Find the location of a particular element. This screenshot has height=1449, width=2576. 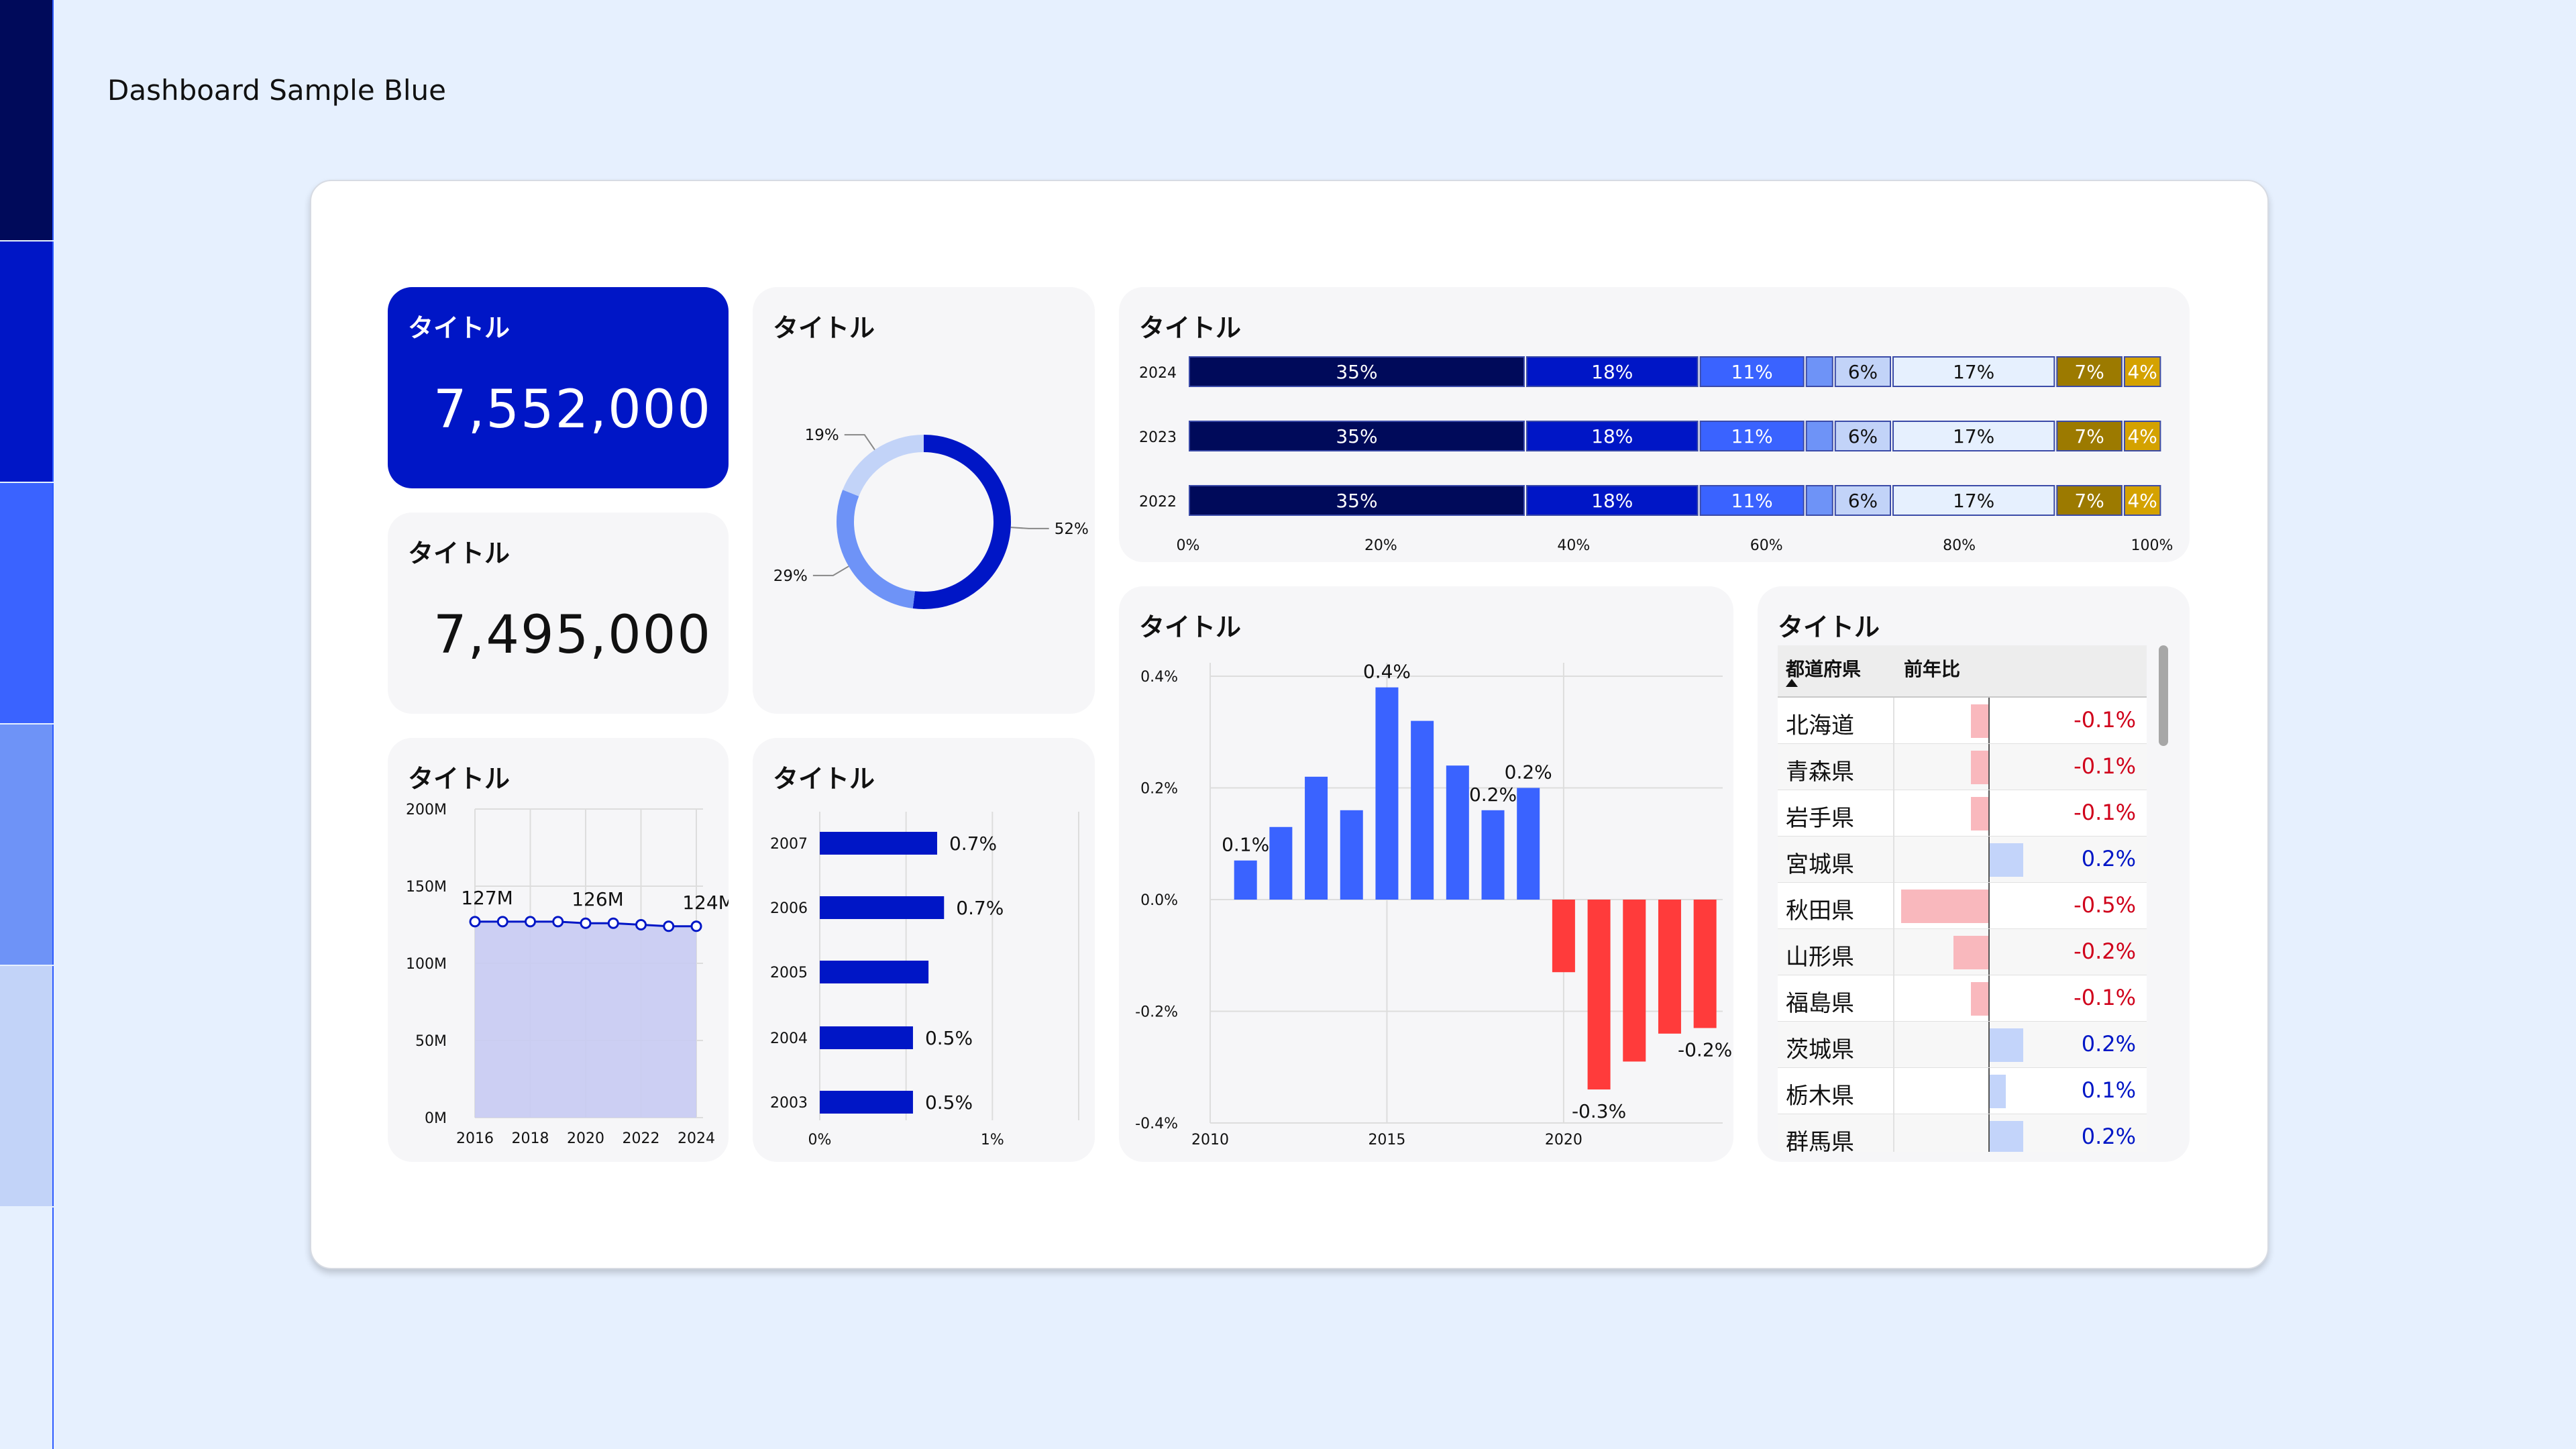

table-row: 青森県 -0.1% is located at coordinates (1962, 767).